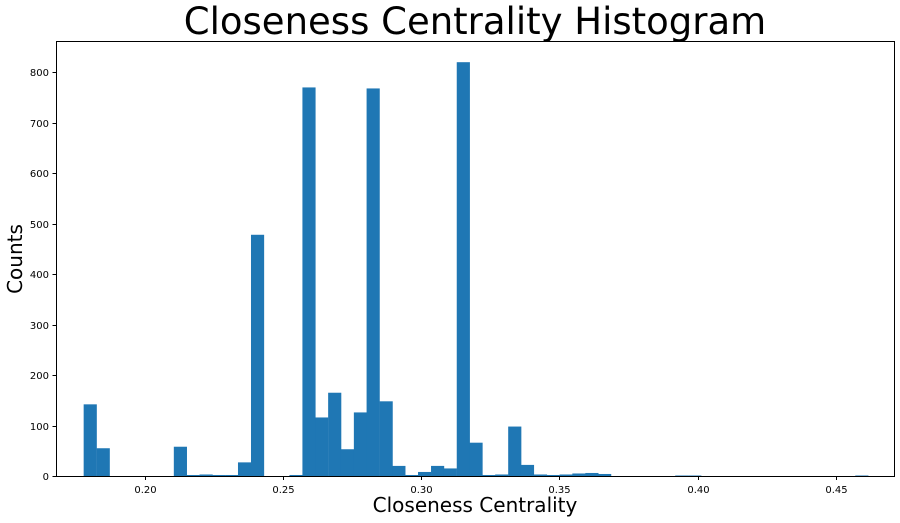 This screenshot has height=523, width=900. What do you see at coordinates (559, 490) in the screenshot?
I see `x-tick-label: 0.35` at bounding box center [559, 490].